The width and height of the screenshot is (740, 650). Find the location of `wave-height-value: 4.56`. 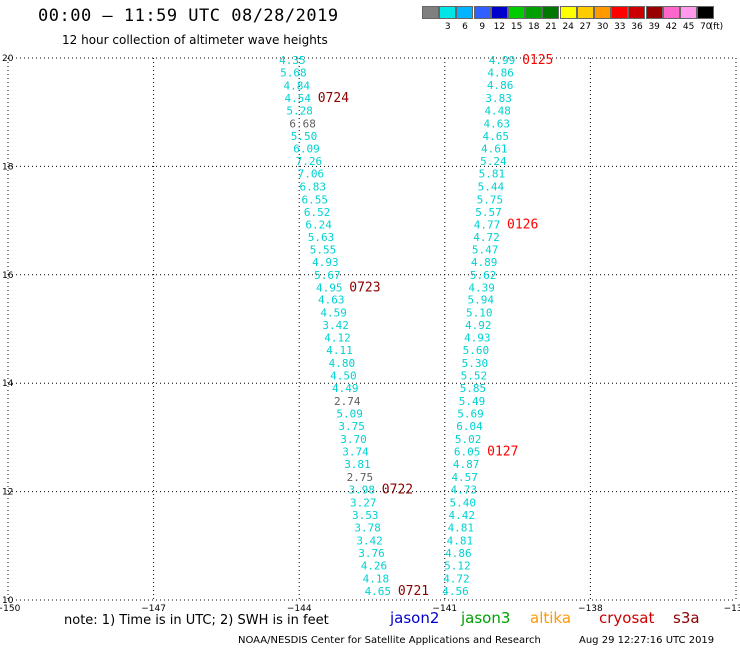

wave-height-value: 4.56 is located at coordinates (455, 591).